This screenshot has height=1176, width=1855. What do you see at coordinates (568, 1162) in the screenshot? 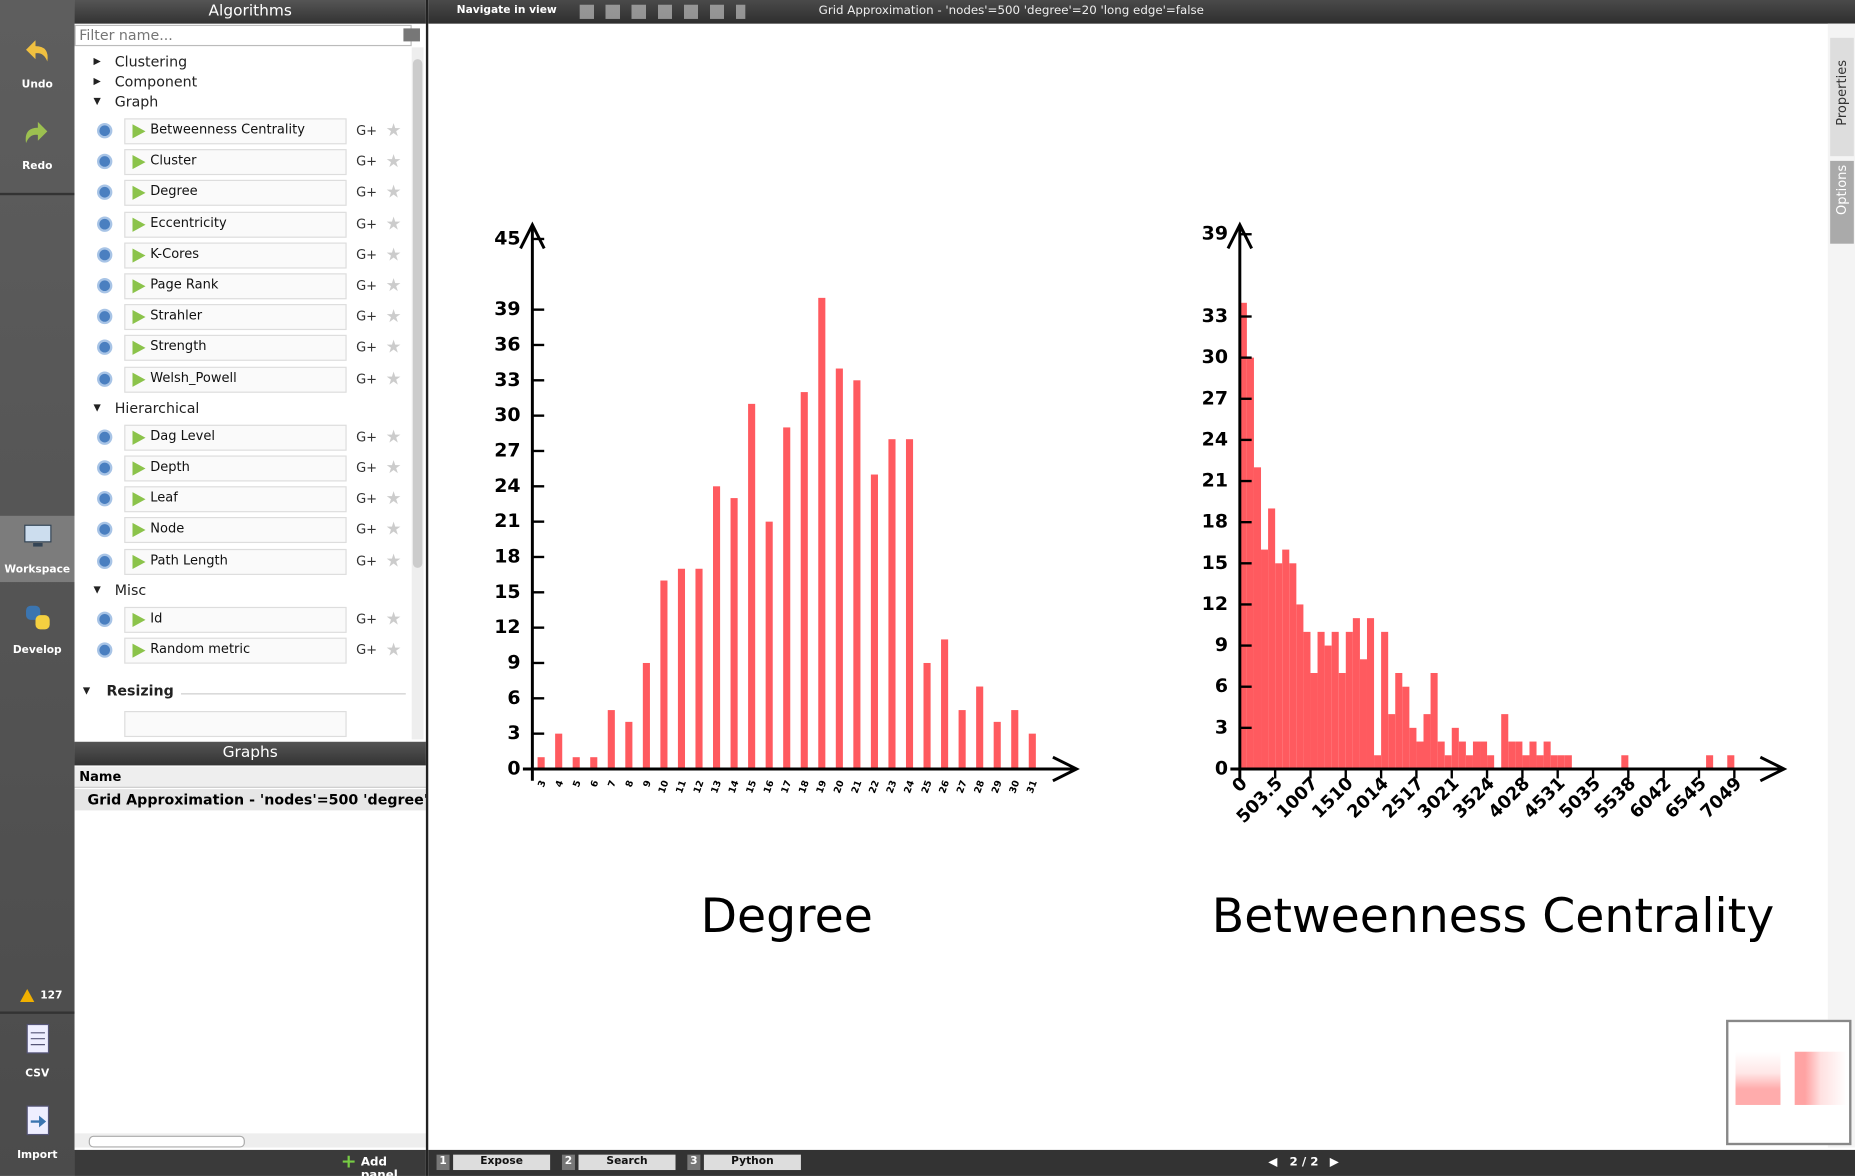
I see `tab-key: 2` at bounding box center [568, 1162].